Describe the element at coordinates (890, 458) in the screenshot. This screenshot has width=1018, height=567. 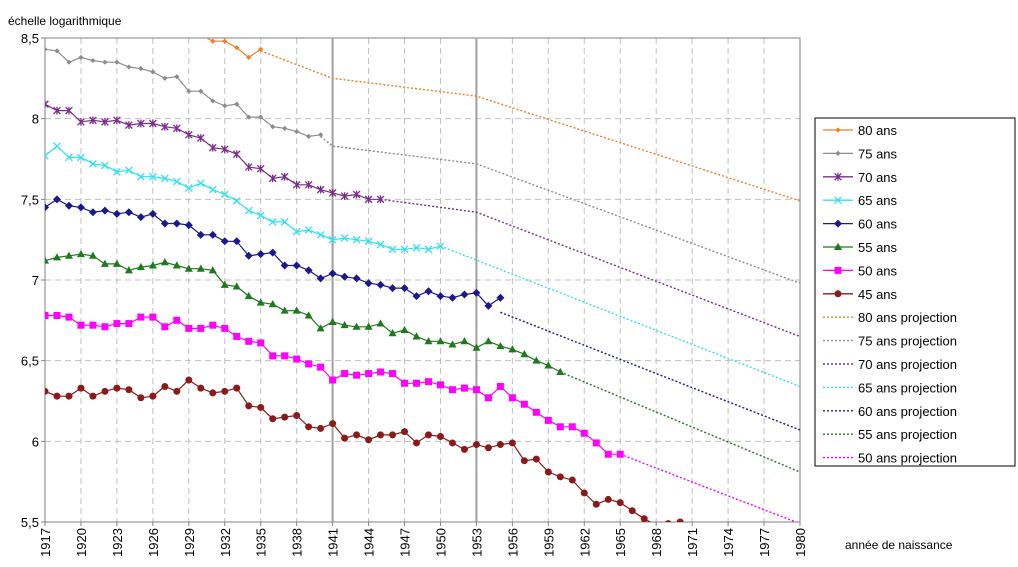
I see `legend-entry: 50 ans projection` at that location.